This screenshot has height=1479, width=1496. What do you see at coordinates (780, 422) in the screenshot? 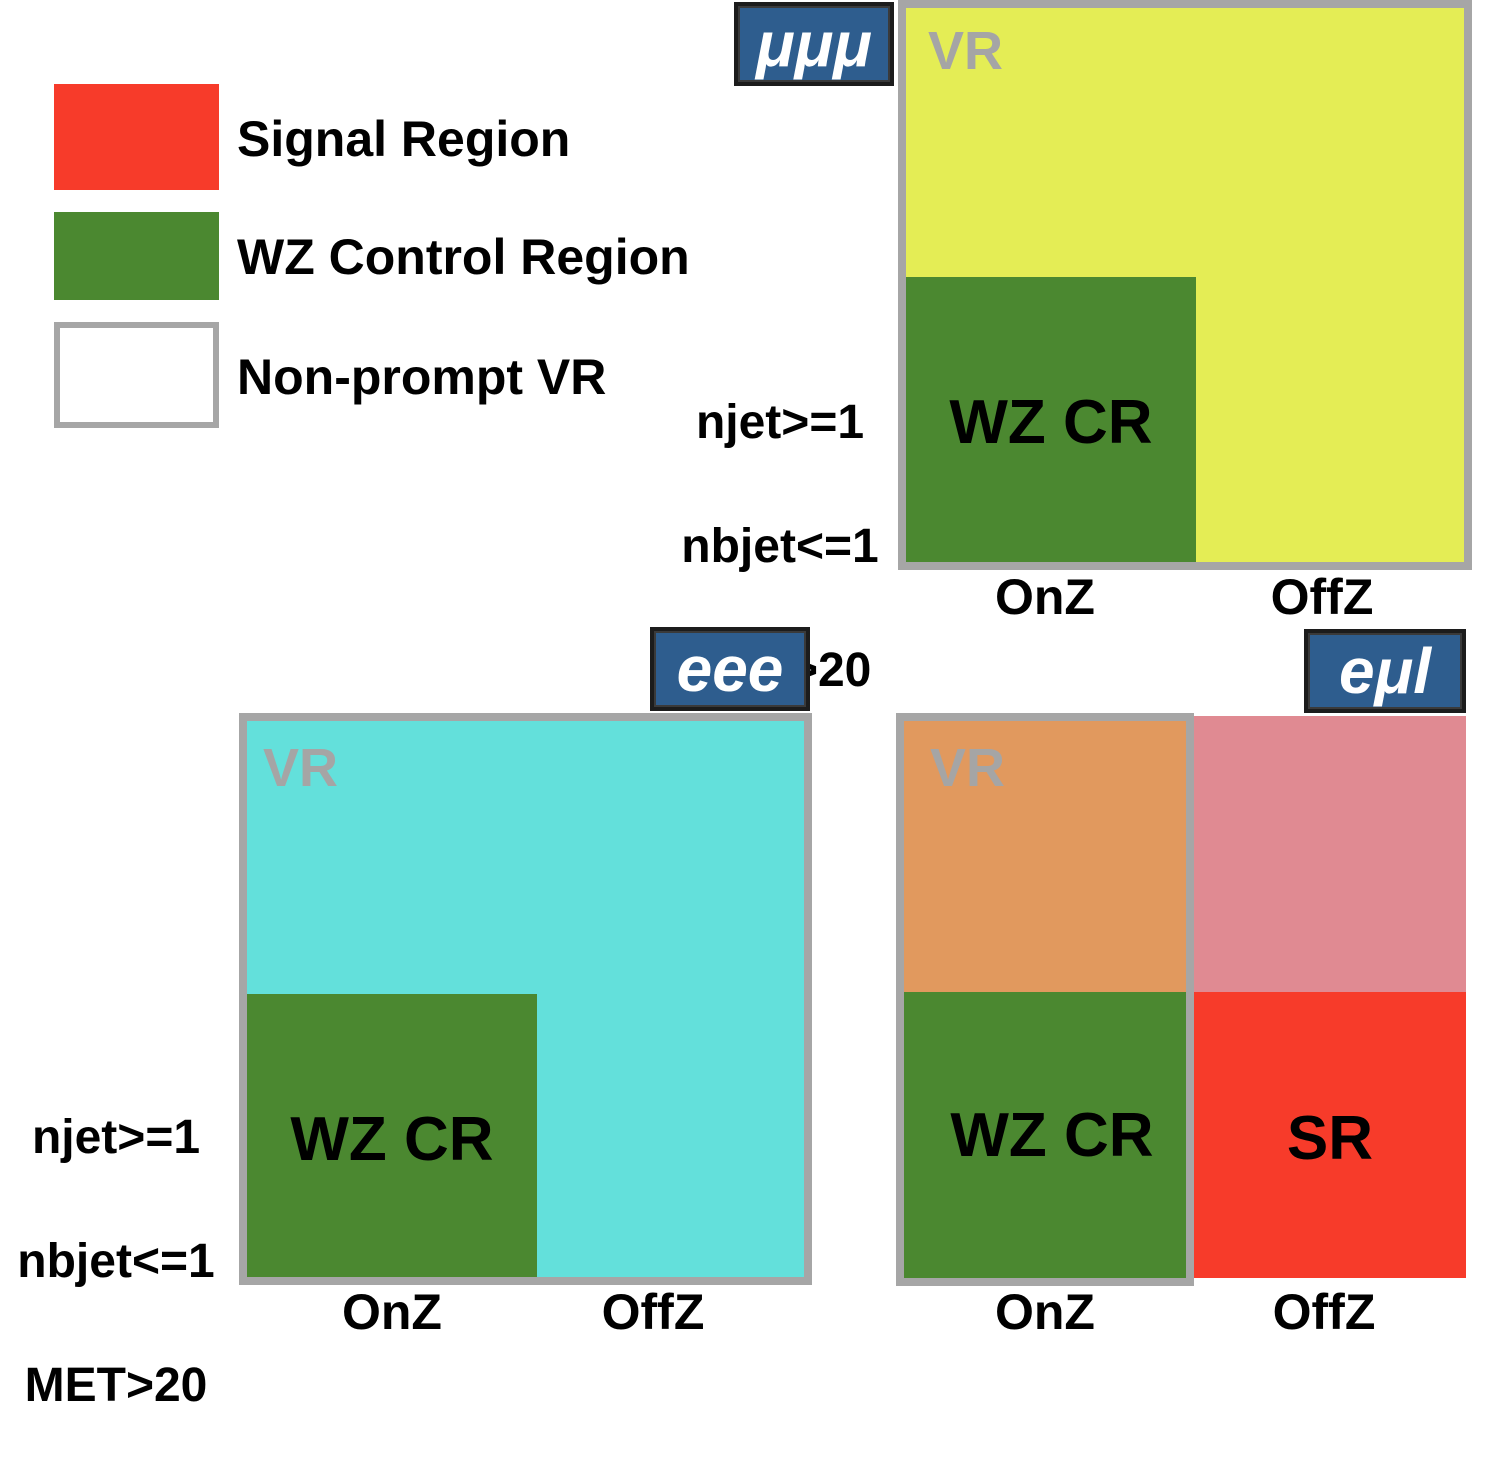
I see `mumumu-cut-njet: njet>=1` at bounding box center [780, 422].